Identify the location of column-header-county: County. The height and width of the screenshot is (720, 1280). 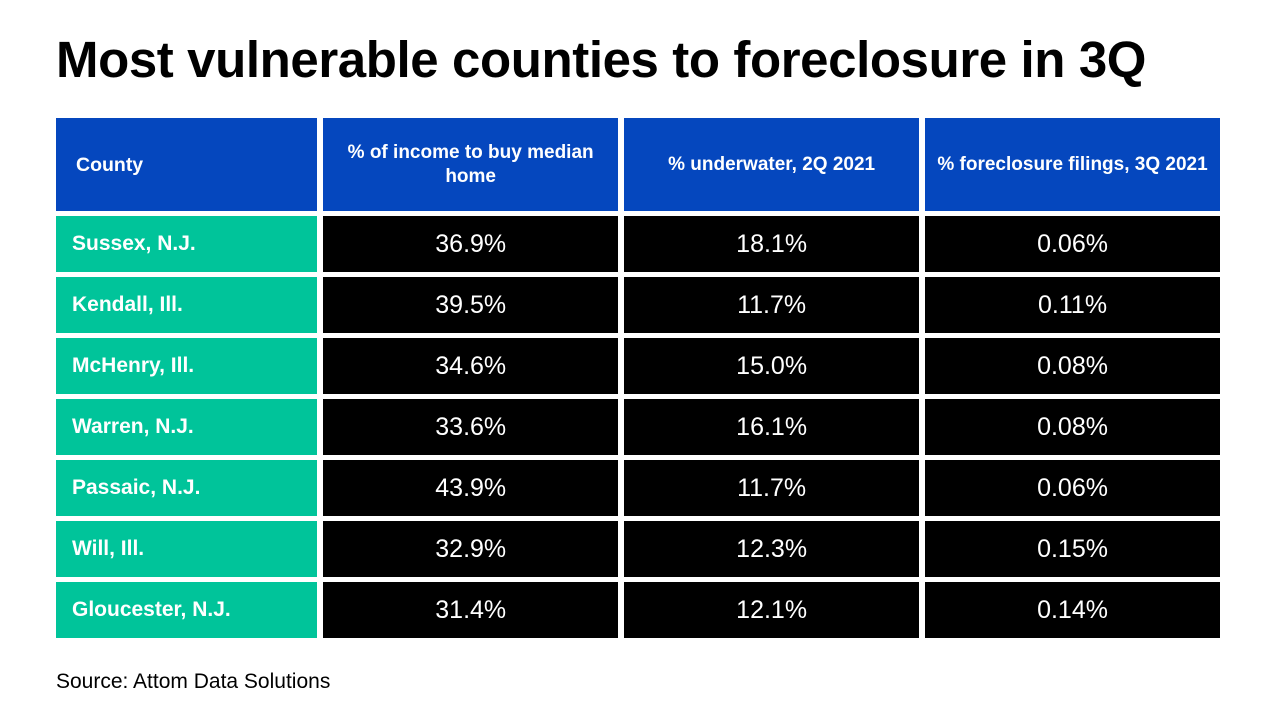
(187, 164).